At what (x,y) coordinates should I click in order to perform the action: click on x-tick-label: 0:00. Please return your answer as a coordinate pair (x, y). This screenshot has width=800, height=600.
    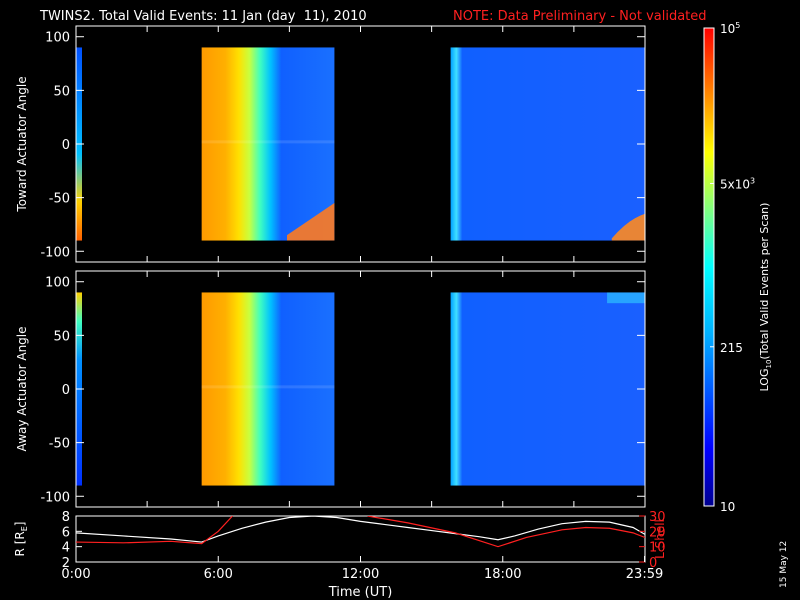
    Looking at the image, I should click on (75, 574).